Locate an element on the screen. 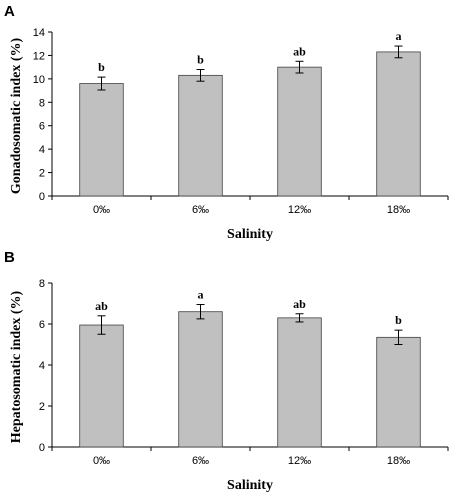 This screenshot has height=495, width=454. panel-a-y-tick-label: 4 is located at coordinates (42, 150).